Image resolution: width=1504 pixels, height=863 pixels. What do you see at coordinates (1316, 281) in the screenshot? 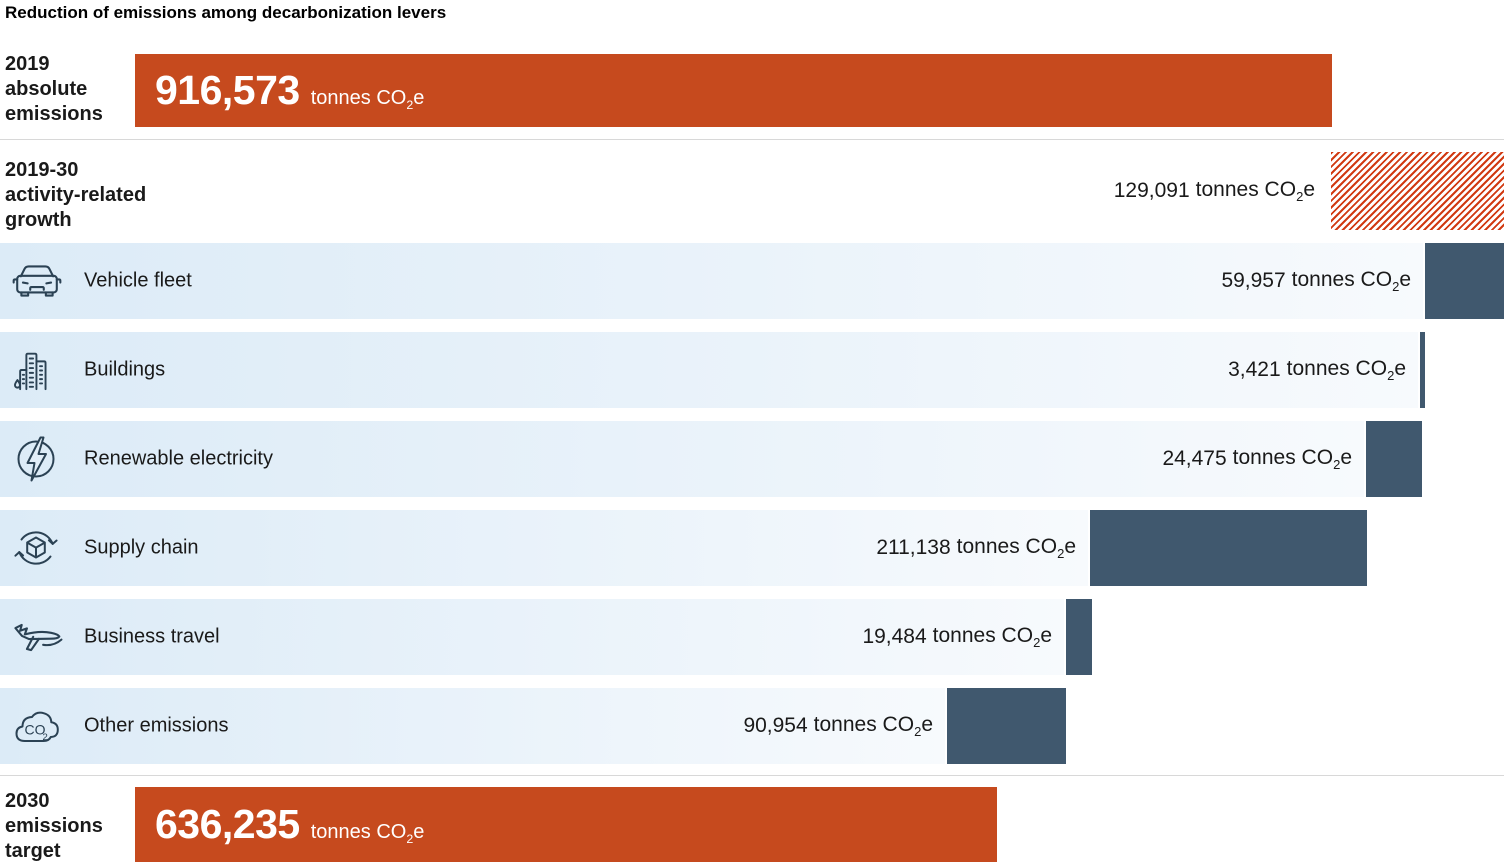
I see `lever-value: 59,957 tonnes CO2e` at bounding box center [1316, 281].